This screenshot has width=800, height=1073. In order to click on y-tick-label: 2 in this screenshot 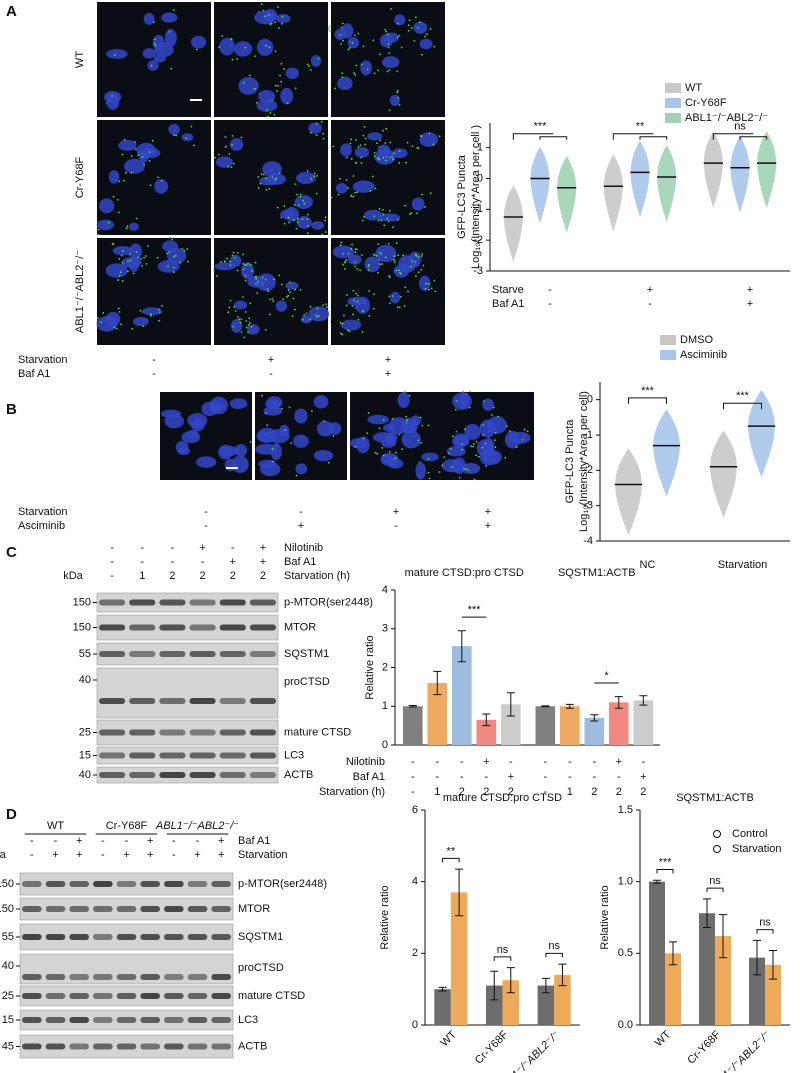, I will do `click(415, 953)`.